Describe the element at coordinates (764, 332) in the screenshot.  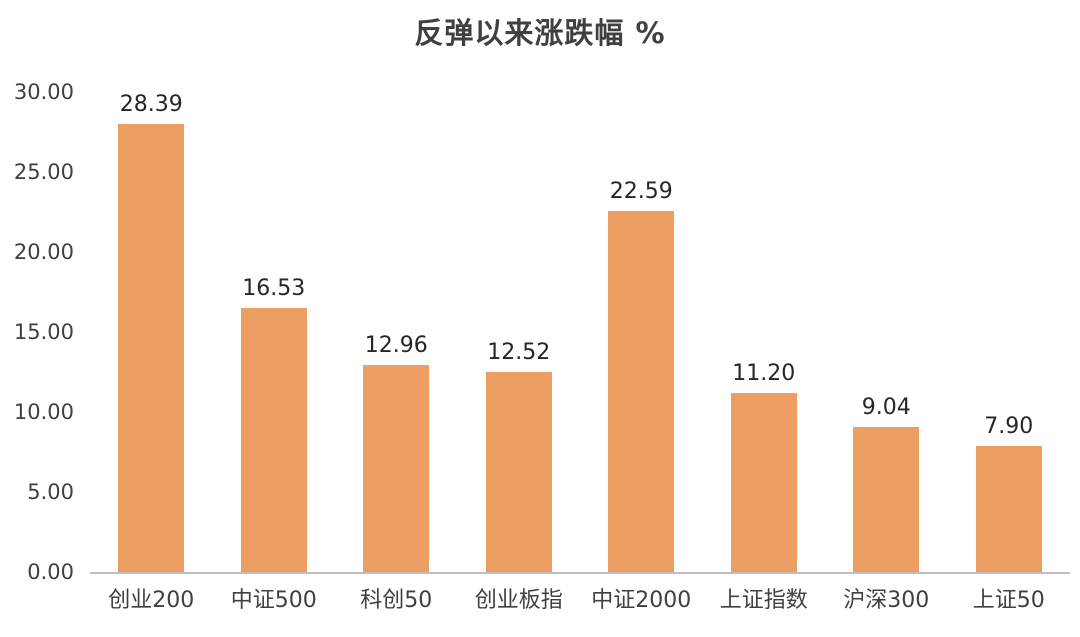
I see `bar-slot: 11.20` at that location.